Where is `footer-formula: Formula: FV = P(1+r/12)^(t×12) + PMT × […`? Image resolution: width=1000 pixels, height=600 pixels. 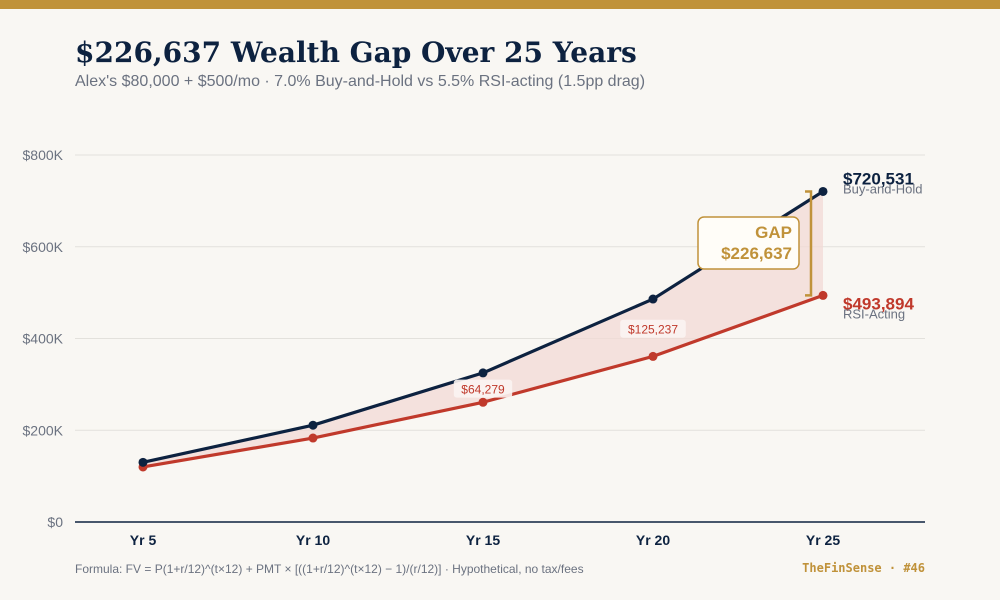
footer-formula: Formula: FV = P(1+r/12)^(t×12) + PMT × [… is located at coordinates (329, 569).